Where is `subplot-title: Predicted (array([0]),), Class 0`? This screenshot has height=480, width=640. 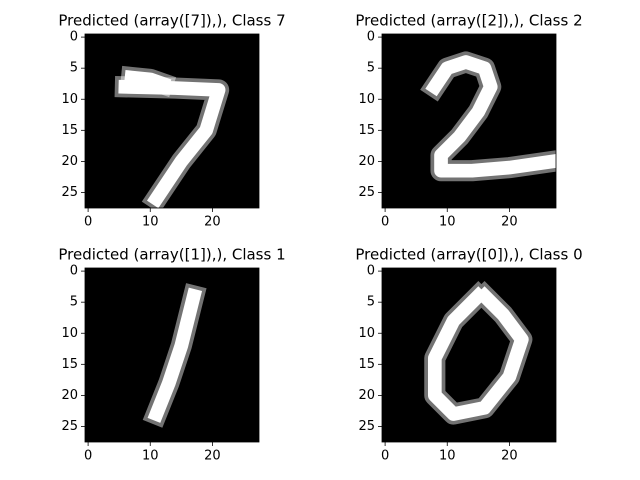
subplot-title: Predicted (array([0]),), Class 0 is located at coordinates (468, 255).